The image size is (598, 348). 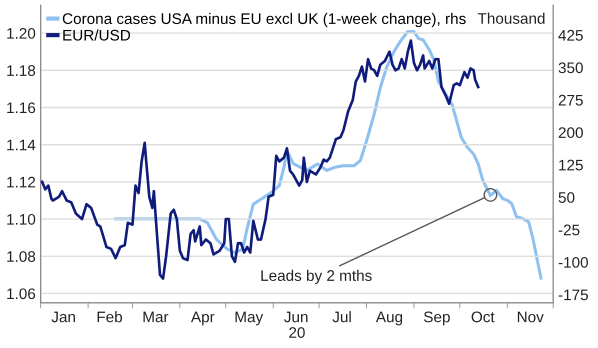 What do you see at coordinates (110, 316) in the screenshot?
I see `x-tick-label: Feb` at bounding box center [110, 316].